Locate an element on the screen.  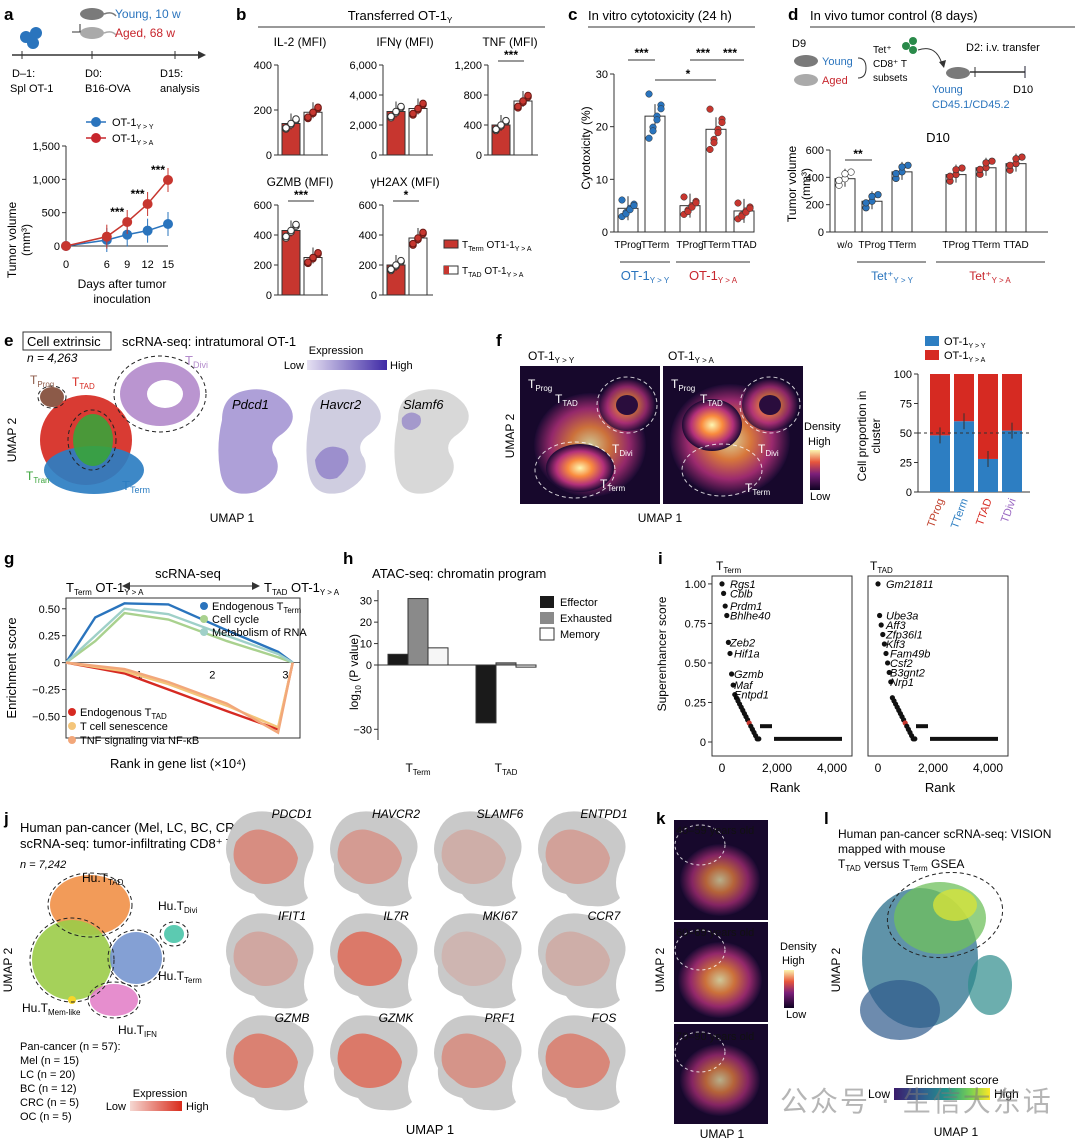
g-legend-marker is located at coordinates (72, 712).